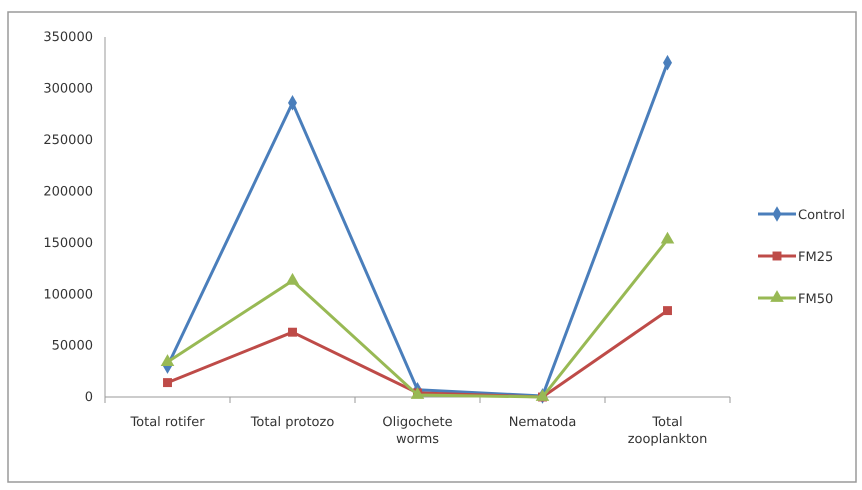  Describe the element at coordinates (292, 422) in the screenshot. I see `x-tick-label: Total protozo` at that location.